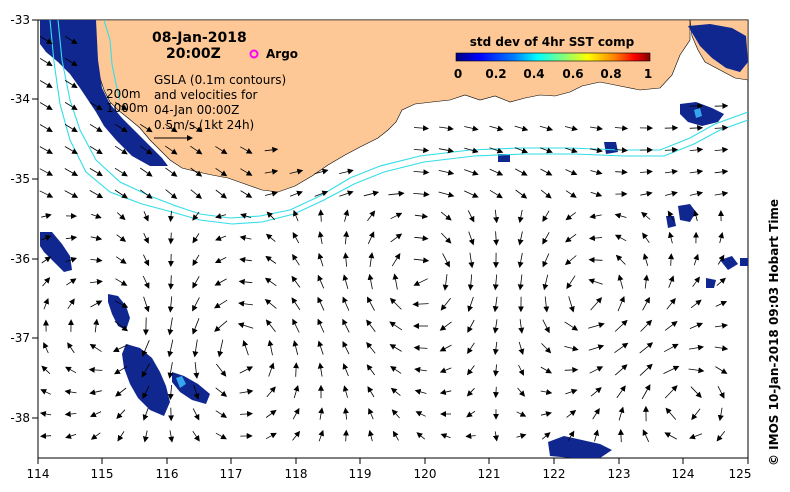 This screenshot has width=790, height=492. Describe the element at coordinates (102, 474) in the screenshot. I see `x-tick-label: 115` at that location.